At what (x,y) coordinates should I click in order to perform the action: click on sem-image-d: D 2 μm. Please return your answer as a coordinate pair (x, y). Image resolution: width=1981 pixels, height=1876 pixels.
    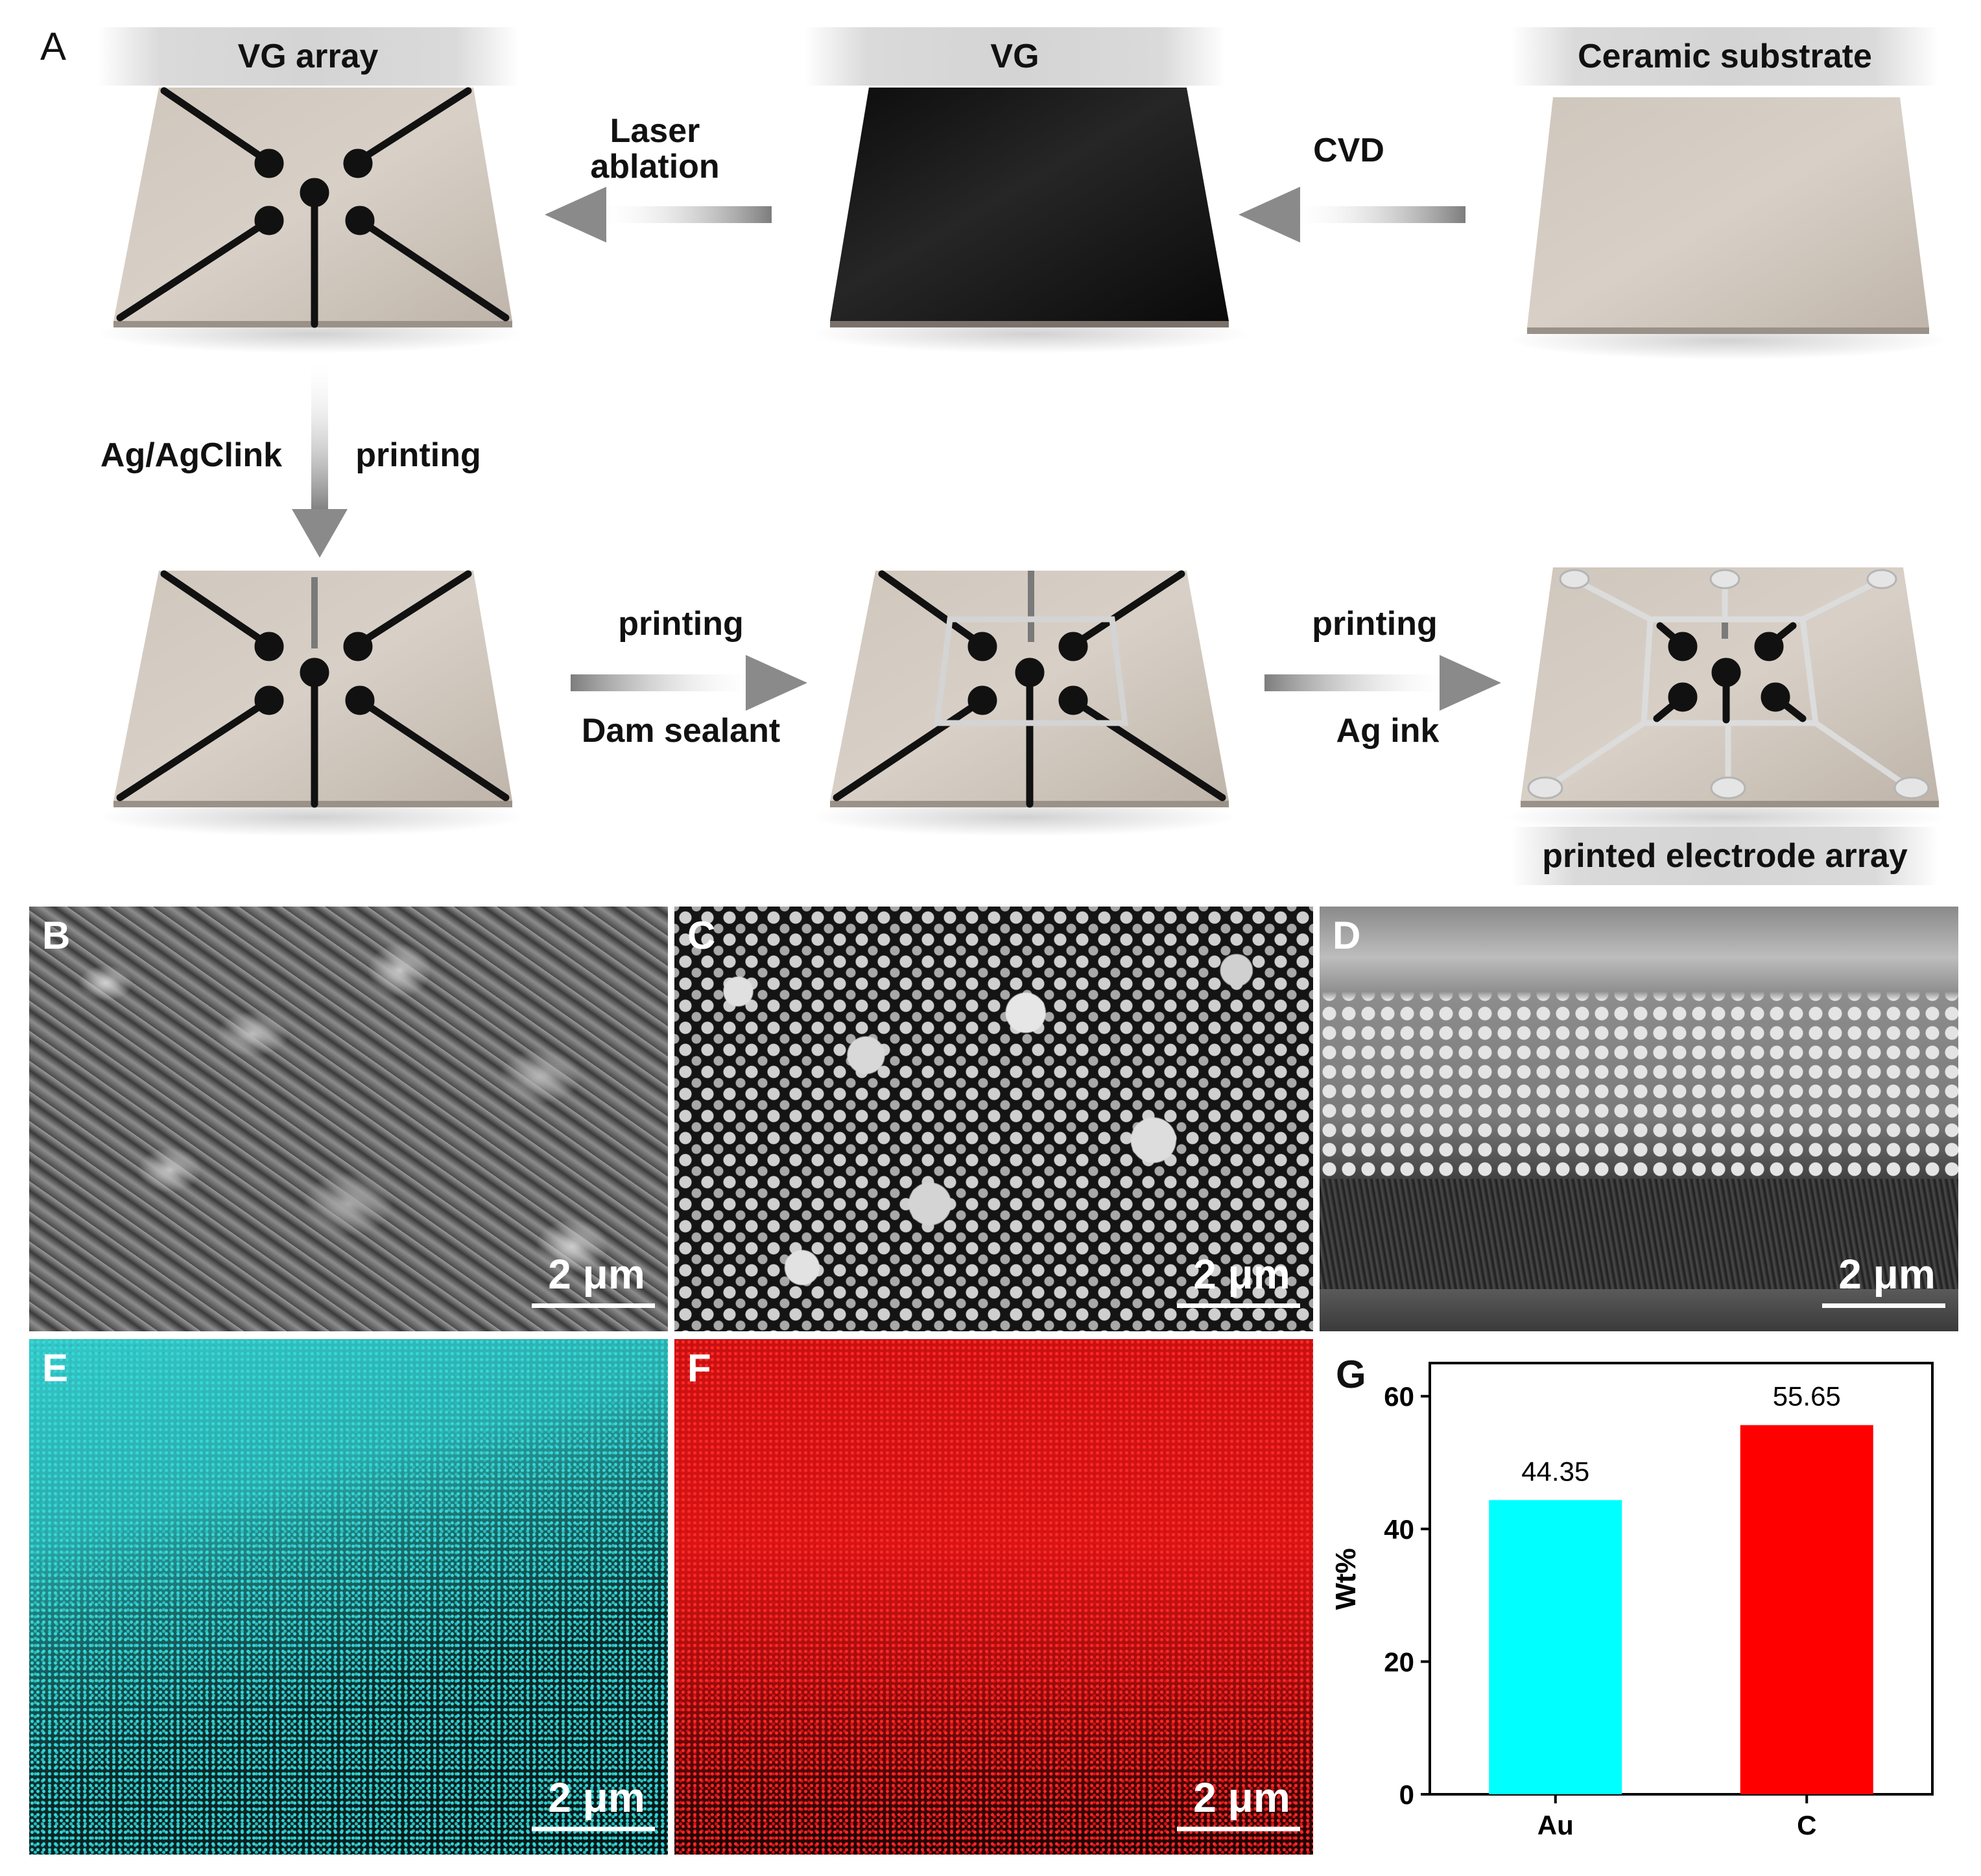
    Looking at the image, I should click on (1639, 1119).